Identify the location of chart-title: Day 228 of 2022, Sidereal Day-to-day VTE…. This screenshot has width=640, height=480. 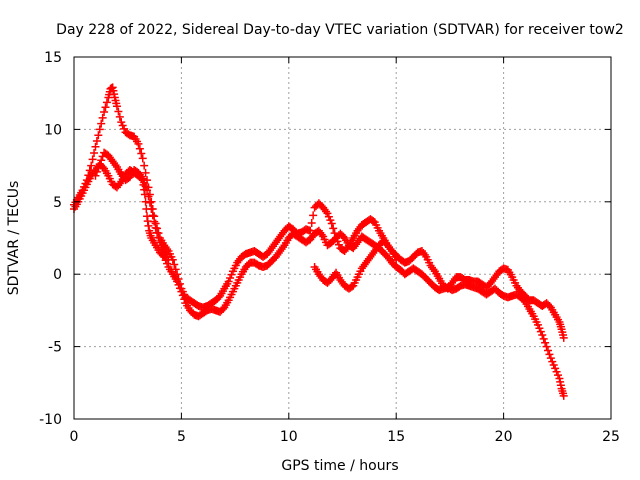
(340, 30).